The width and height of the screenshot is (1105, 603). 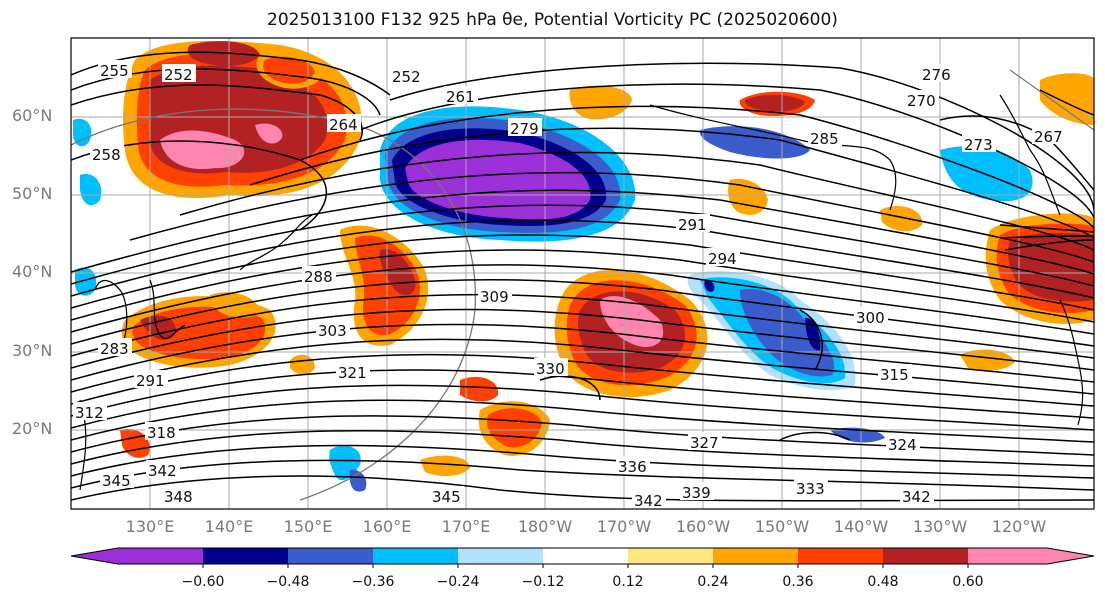 What do you see at coordinates (458, 582) in the screenshot?
I see `colorbar-tick: −0.24` at bounding box center [458, 582].